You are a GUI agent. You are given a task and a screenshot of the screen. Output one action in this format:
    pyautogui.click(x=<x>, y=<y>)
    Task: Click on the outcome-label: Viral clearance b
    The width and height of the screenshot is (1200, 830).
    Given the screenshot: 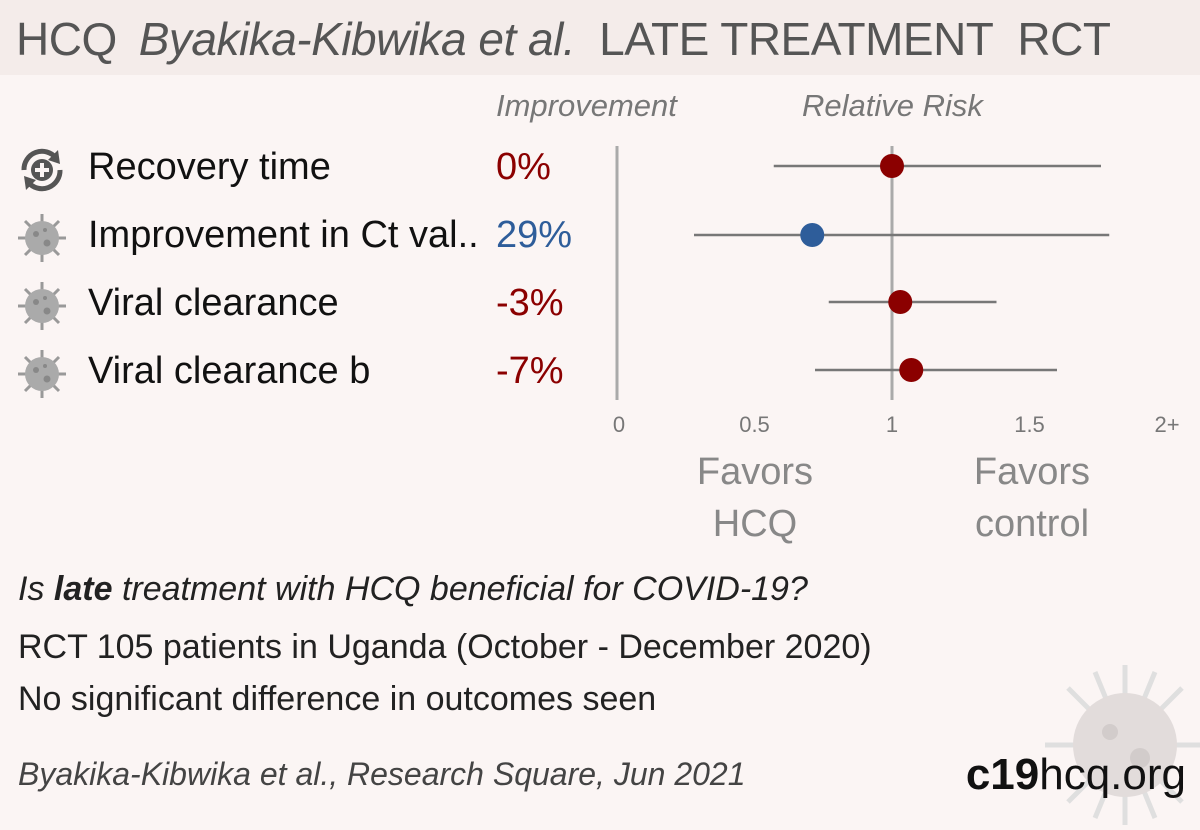 What is the action you would take?
    pyautogui.click(x=229, y=371)
    